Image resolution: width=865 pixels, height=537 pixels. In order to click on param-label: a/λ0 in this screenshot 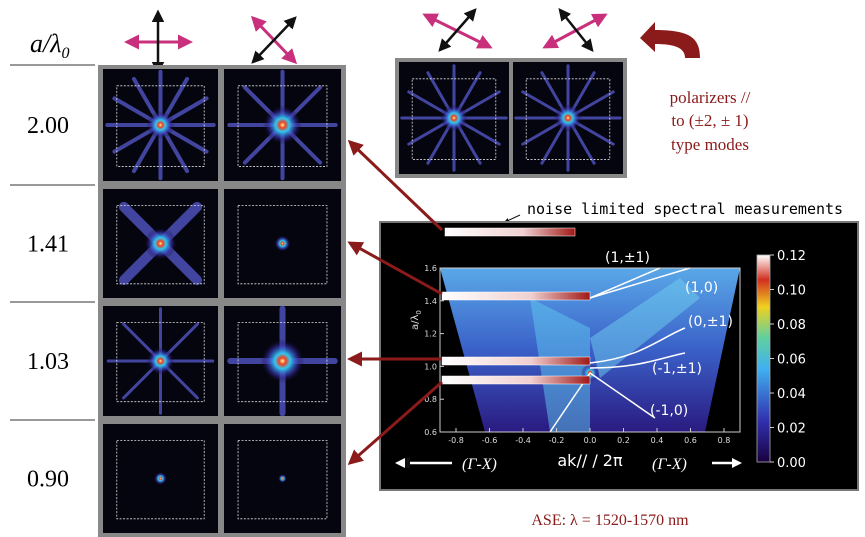, I will do `click(49, 45)`.